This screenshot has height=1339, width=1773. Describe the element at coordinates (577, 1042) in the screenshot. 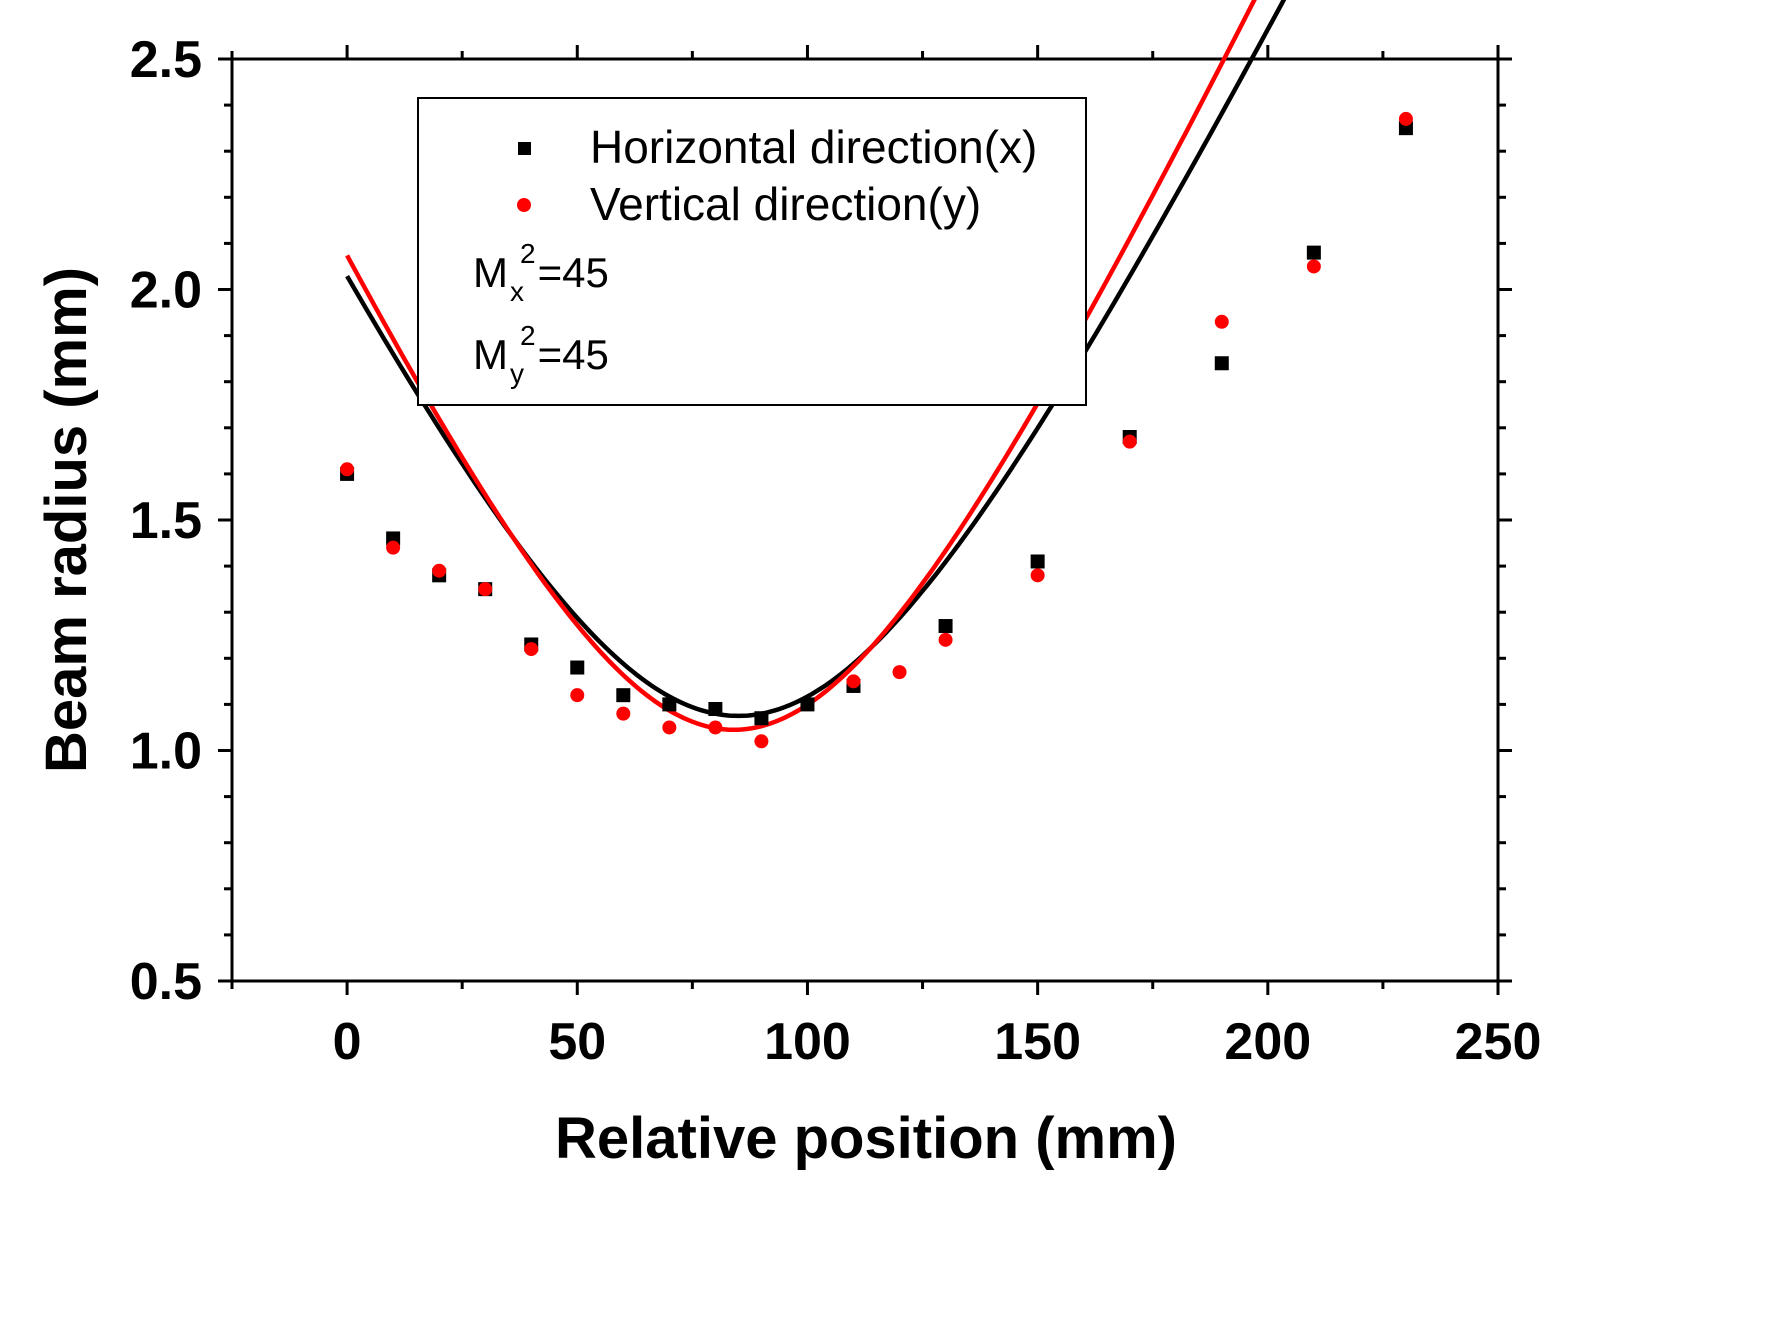

I see `x-tick-label: 50` at that location.